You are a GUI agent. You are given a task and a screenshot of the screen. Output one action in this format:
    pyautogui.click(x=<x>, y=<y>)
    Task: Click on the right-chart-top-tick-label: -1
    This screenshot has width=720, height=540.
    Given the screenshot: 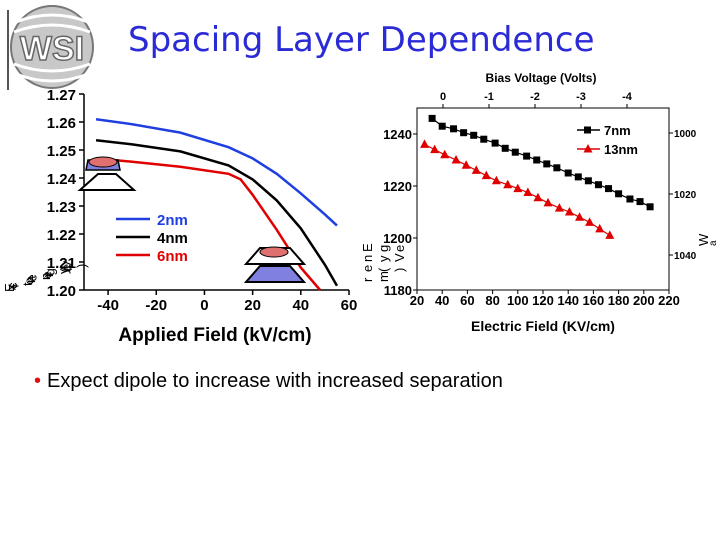 What is the action you would take?
    pyautogui.click(x=489, y=97)
    